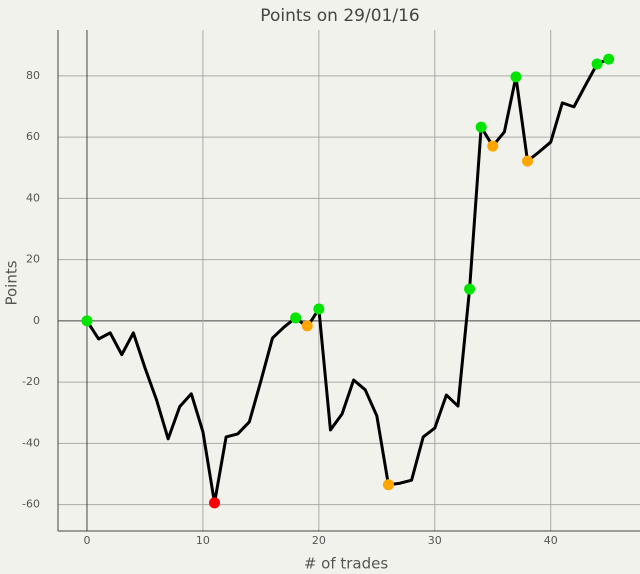 This screenshot has width=640, height=574. I want to click on x-tick-label: 30, so click(435, 540).